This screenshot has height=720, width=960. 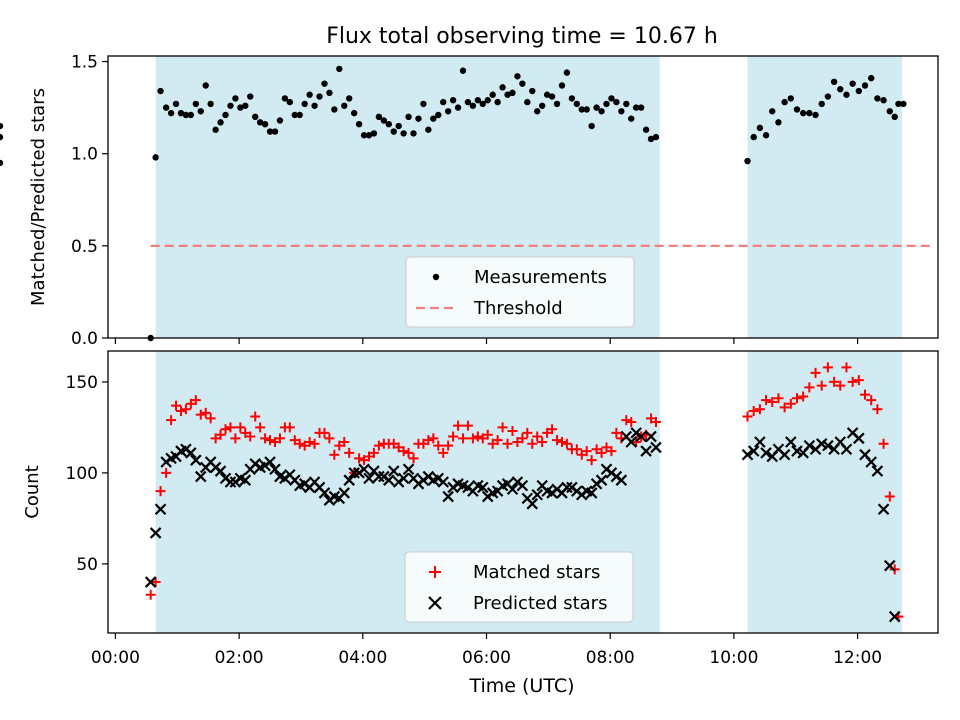 I want to click on y-tick-label: 50, so click(x=87, y=565).